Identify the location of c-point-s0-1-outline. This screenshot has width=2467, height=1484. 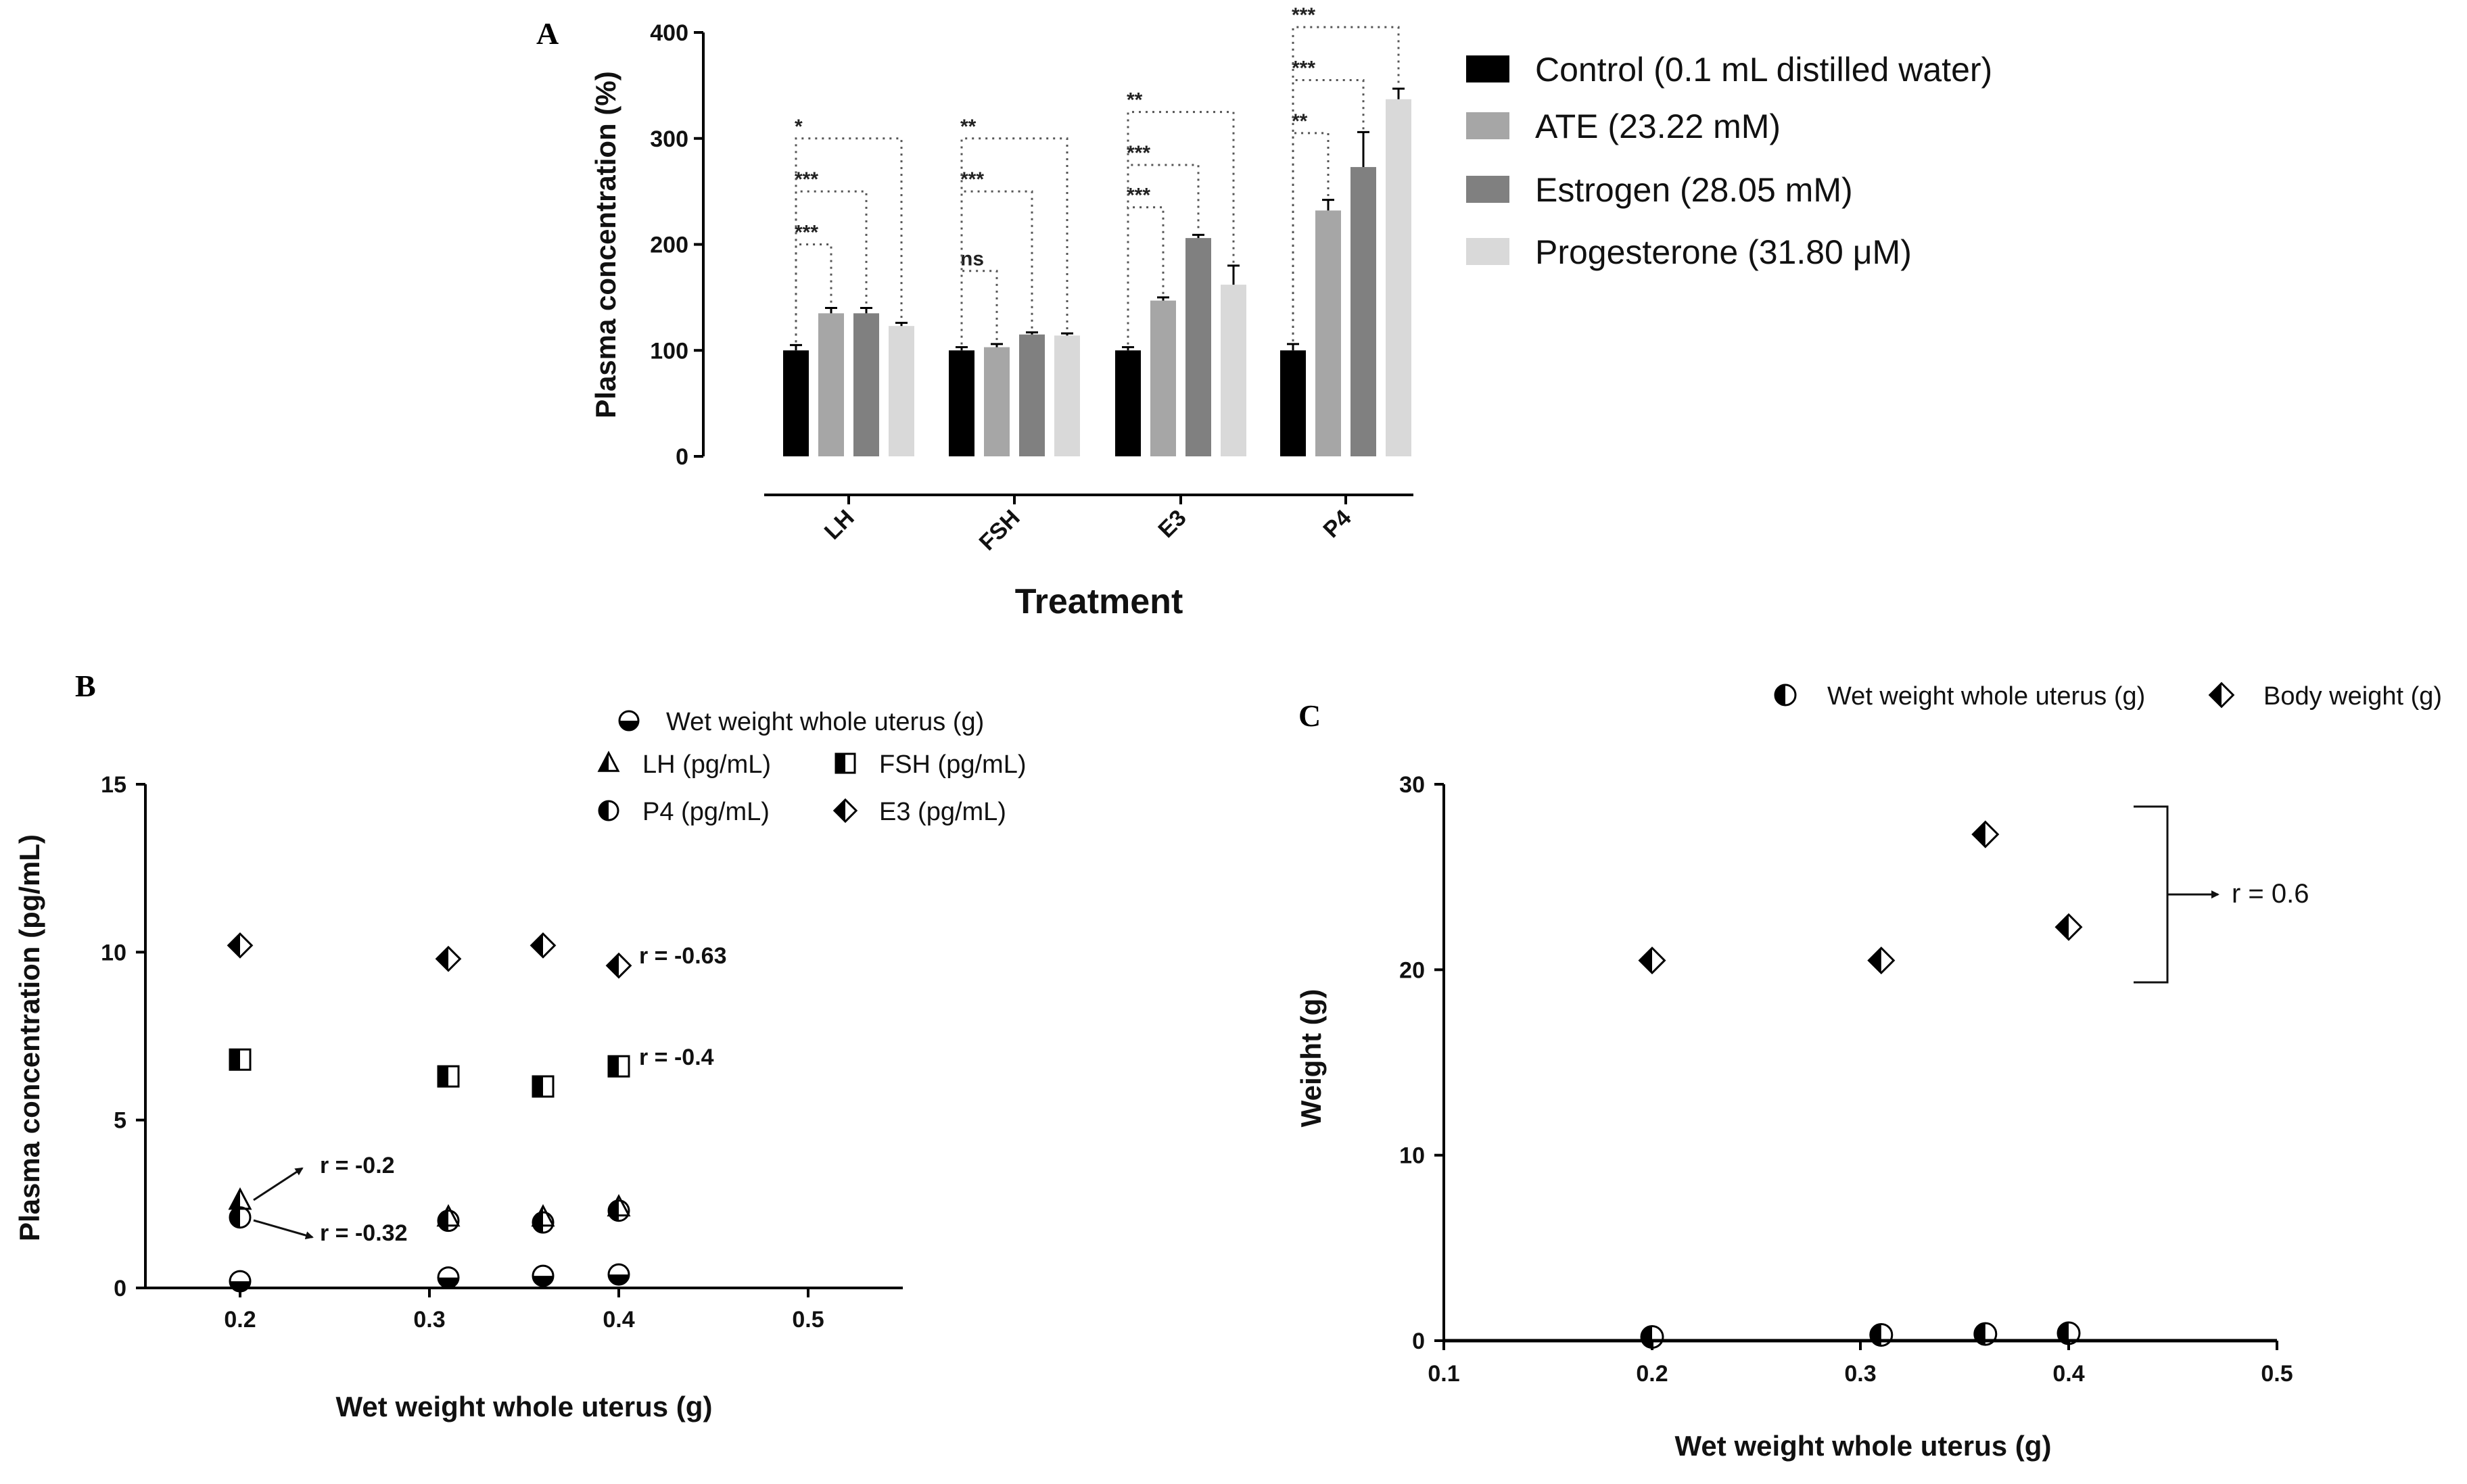
(1881, 1335).